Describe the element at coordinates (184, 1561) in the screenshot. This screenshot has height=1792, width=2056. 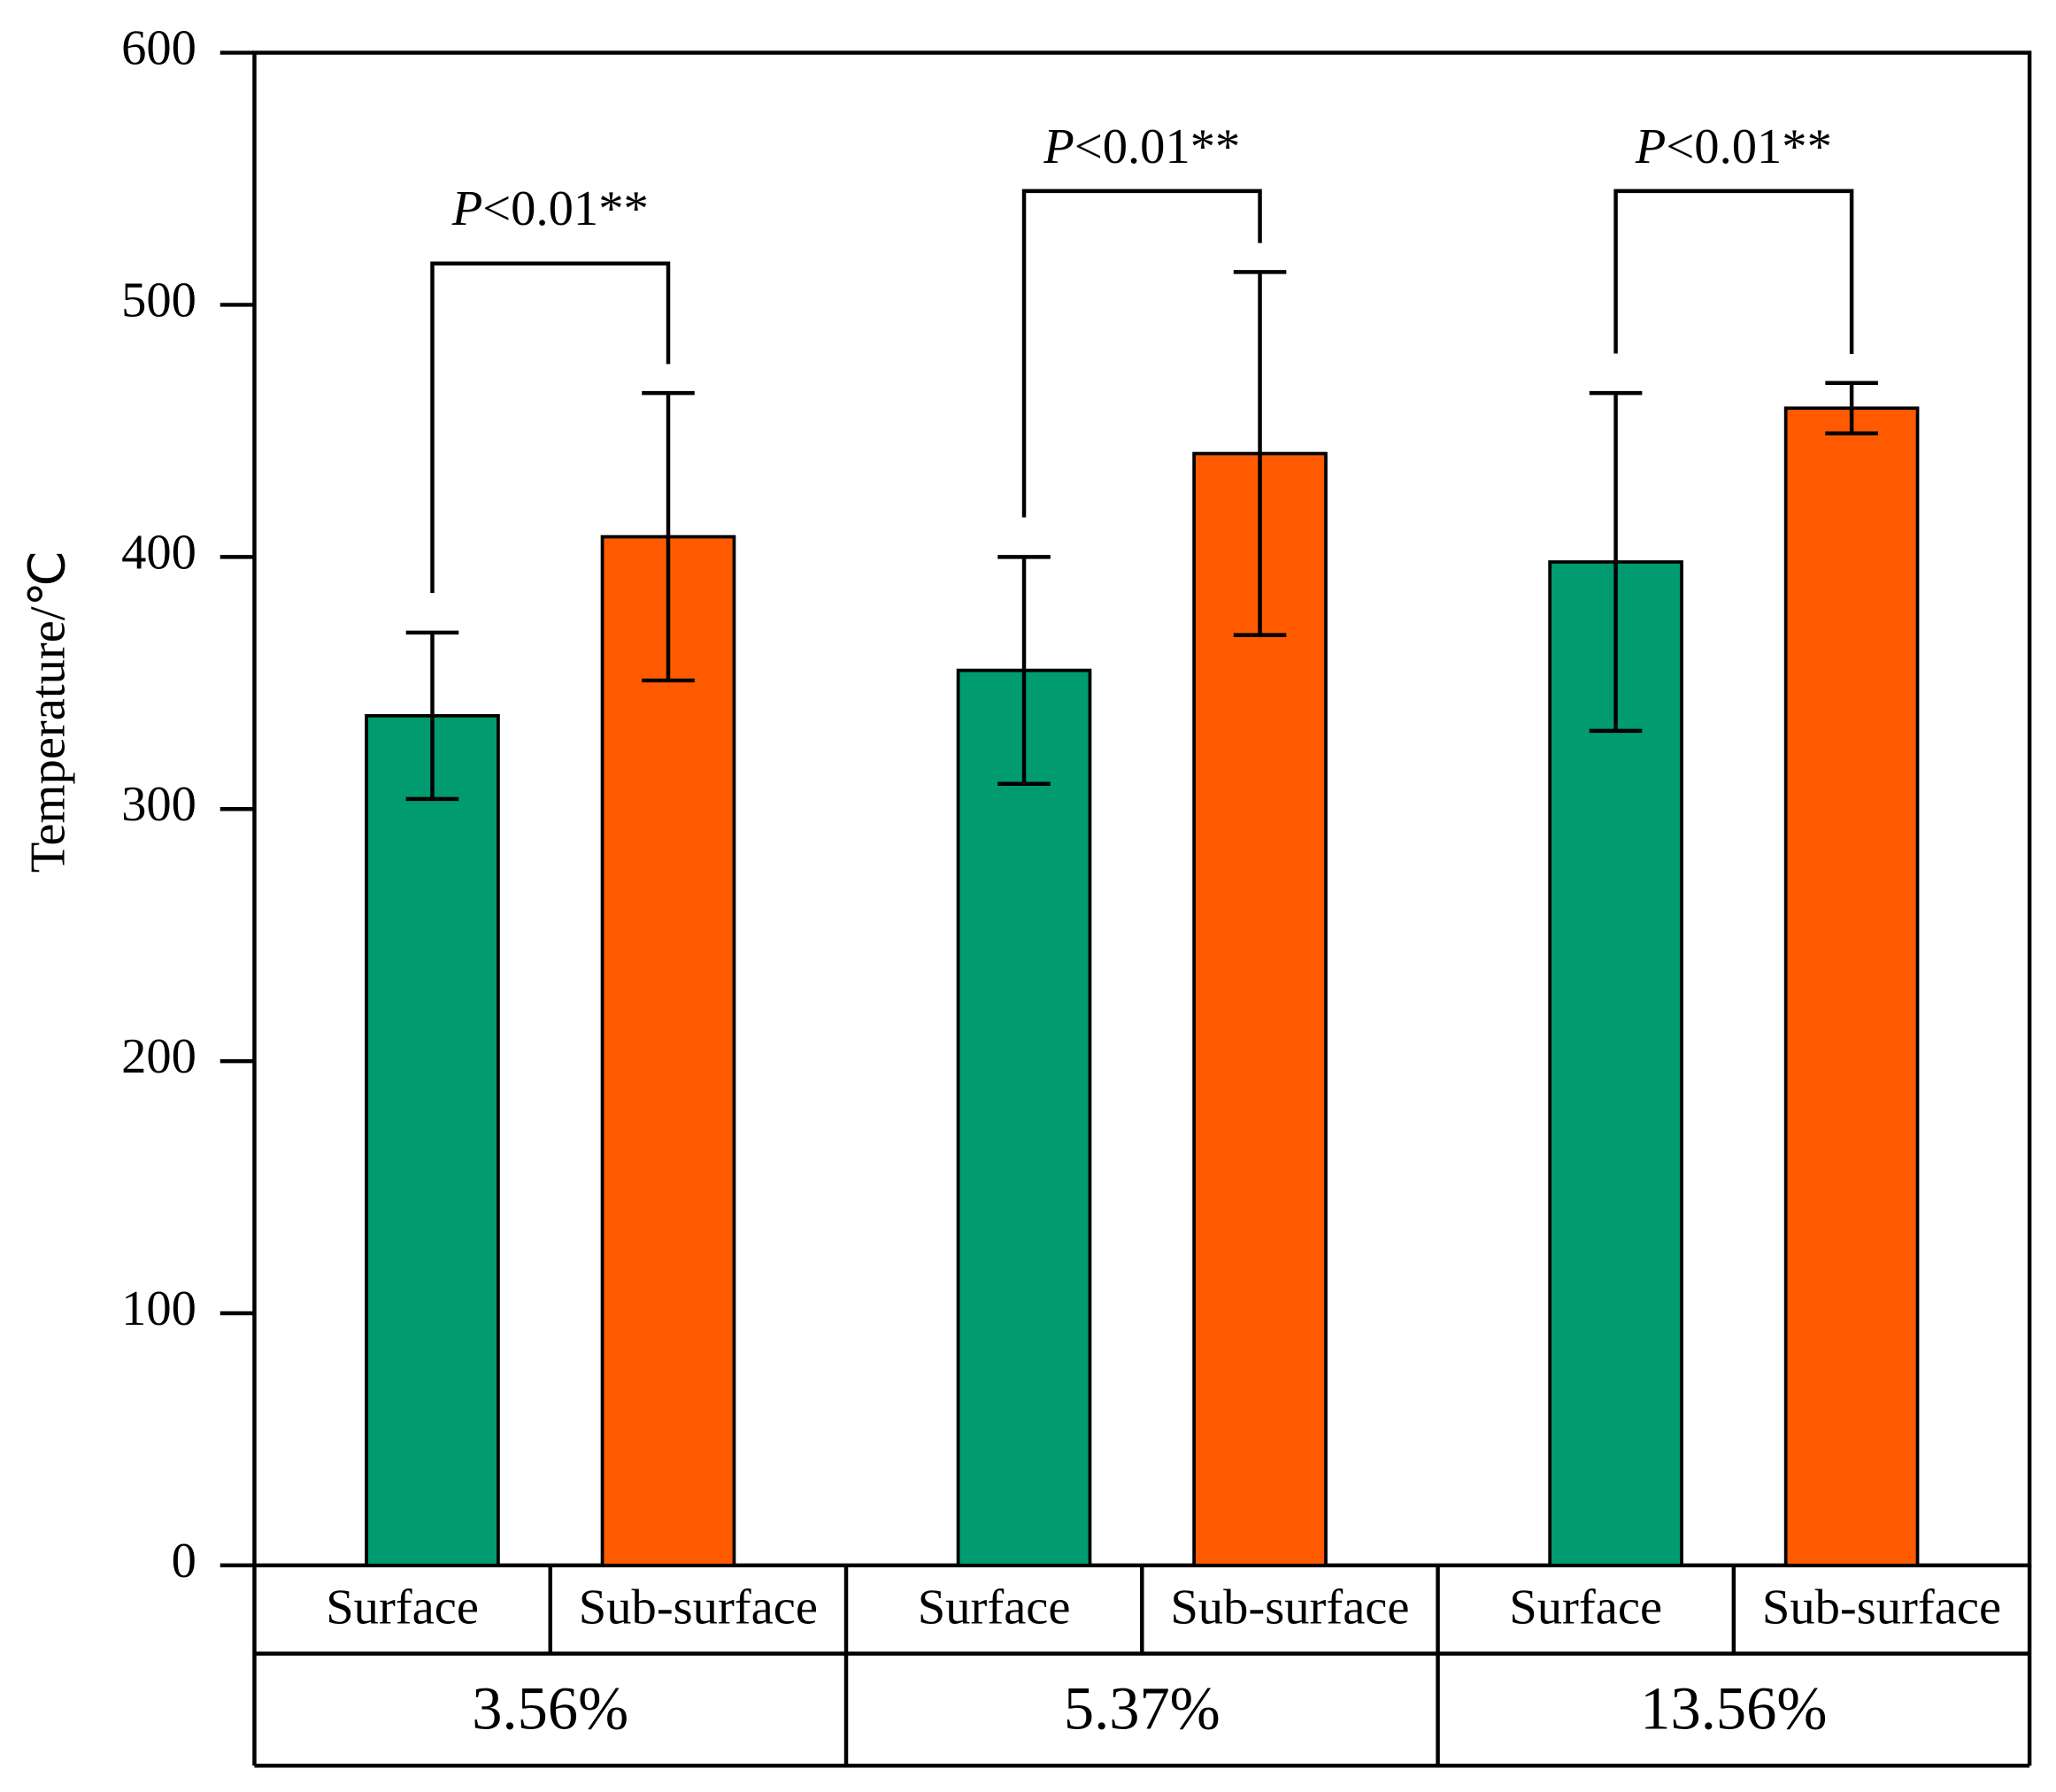
I see `y-tick-label: 0` at that location.